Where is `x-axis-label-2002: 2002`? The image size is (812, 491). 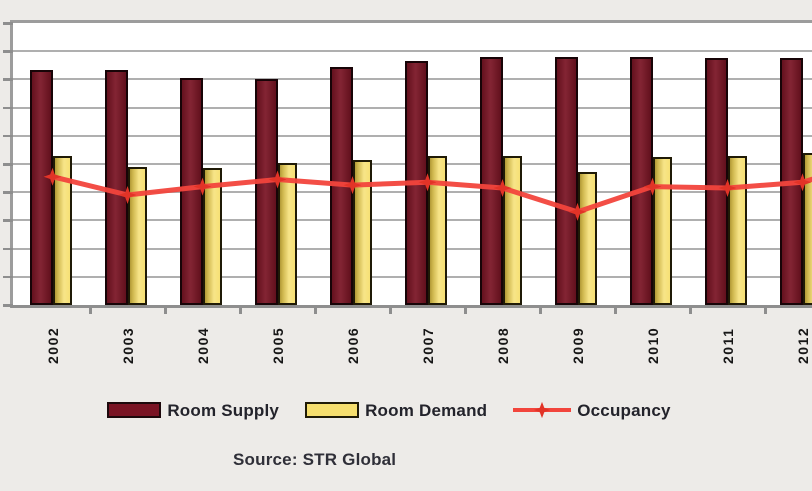 x-axis-label-2002: 2002 is located at coordinates (52, 345).